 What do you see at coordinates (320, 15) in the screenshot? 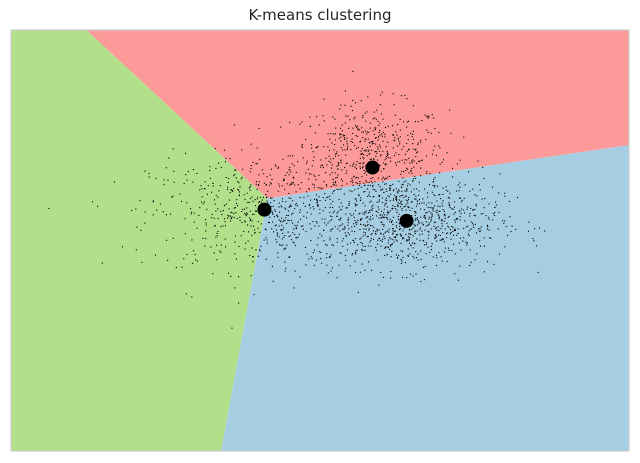
I see `chart-title: K-means clustering` at bounding box center [320, 15].